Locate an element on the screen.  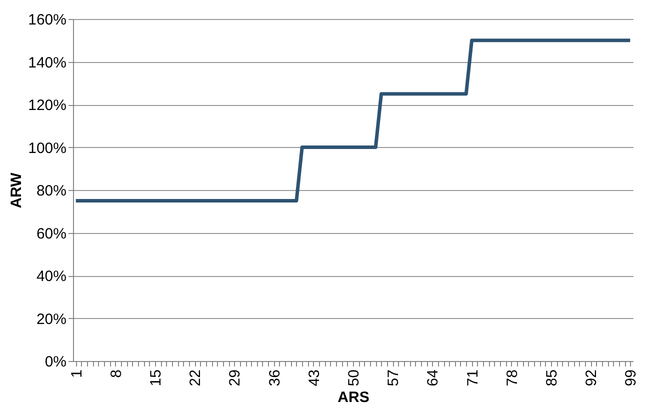
x-tick-label: 22 is located at coordinates (195, 378).